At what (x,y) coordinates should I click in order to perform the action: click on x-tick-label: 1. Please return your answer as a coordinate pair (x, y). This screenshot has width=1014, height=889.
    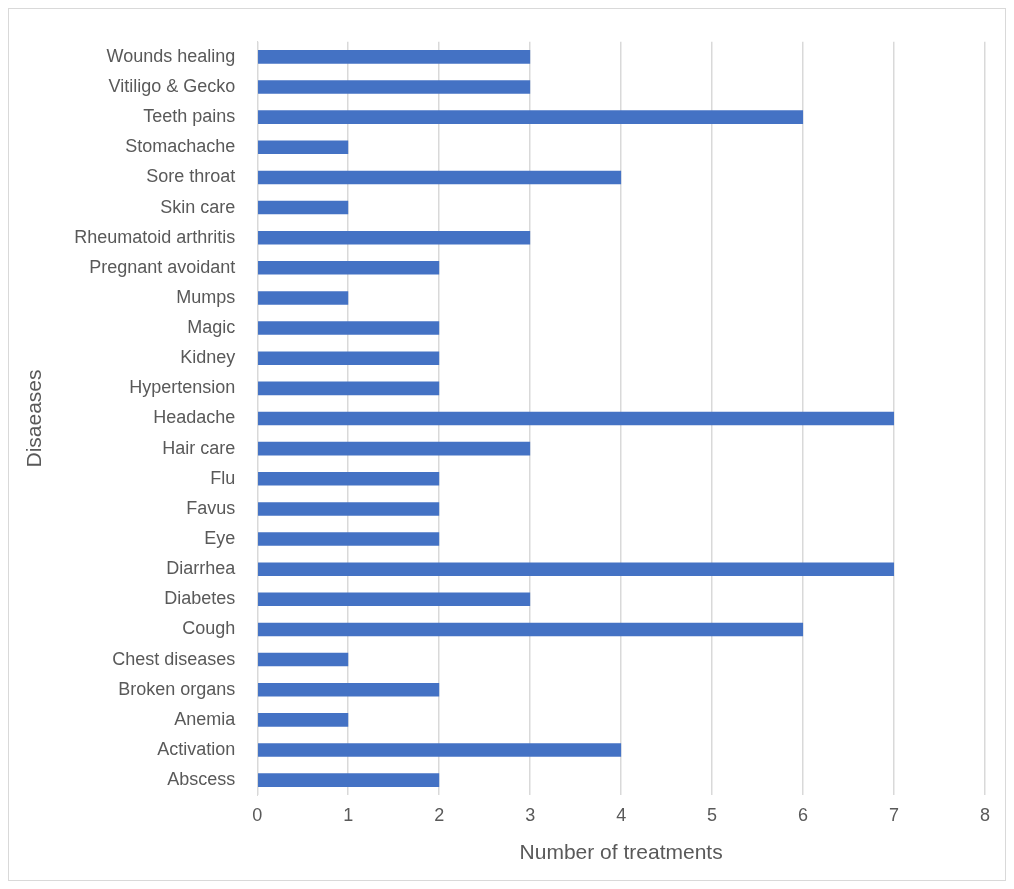
    Looking at the image, I should click on (348, 814).